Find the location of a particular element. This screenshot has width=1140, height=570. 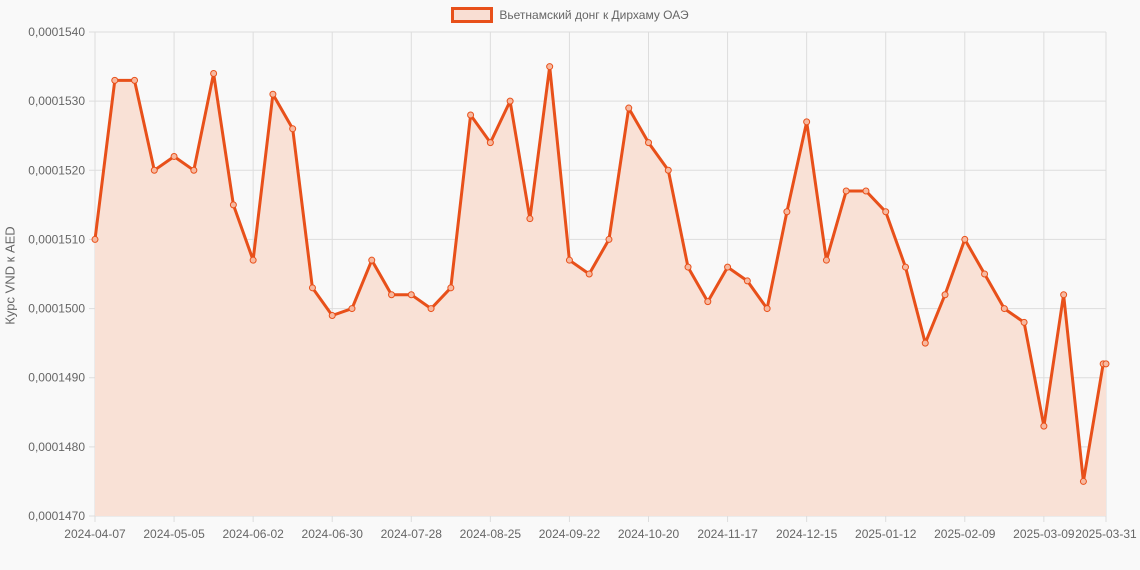

y-tick-label: 0,0001500 is located at coordinates (56, 309).